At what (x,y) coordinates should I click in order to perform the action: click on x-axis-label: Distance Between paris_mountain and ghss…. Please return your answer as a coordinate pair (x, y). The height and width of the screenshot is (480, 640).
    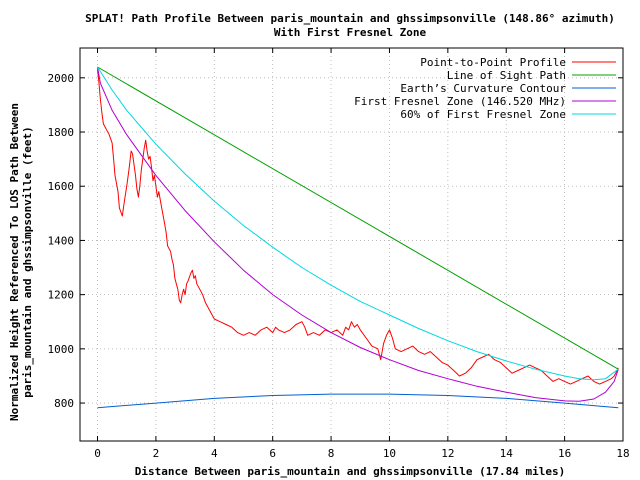
    Looking at the image, I should click on (350, 471).